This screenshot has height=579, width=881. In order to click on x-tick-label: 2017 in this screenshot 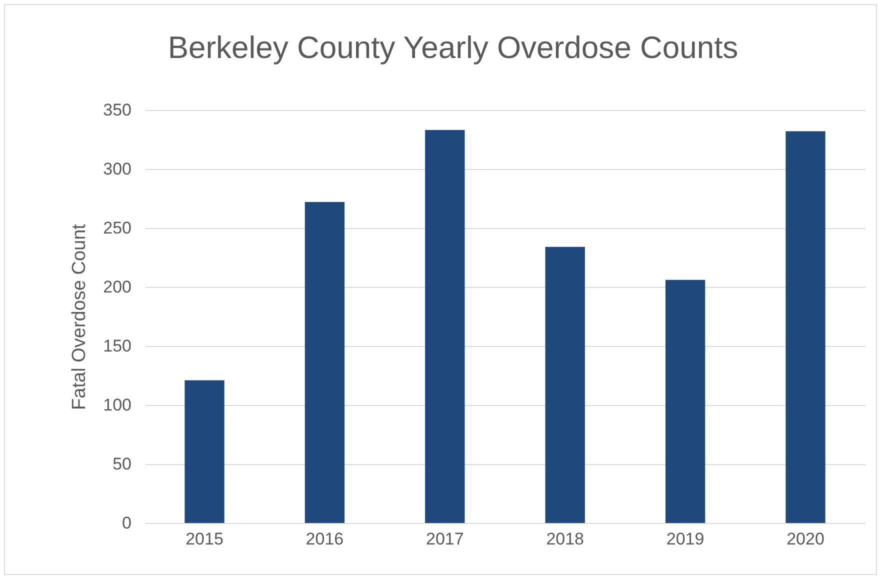, I will do `click(445, 539)`.